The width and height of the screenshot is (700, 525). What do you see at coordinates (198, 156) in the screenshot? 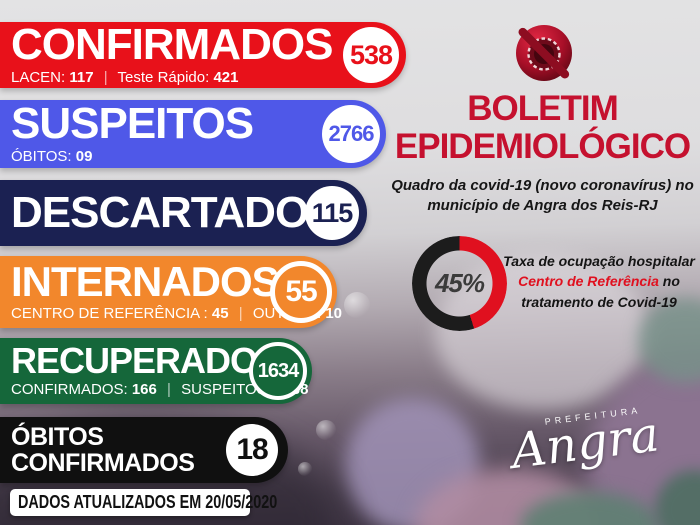
I see `suspeitos-breakdown: ÓBITOS: 09` at bounding box center [198, 156].